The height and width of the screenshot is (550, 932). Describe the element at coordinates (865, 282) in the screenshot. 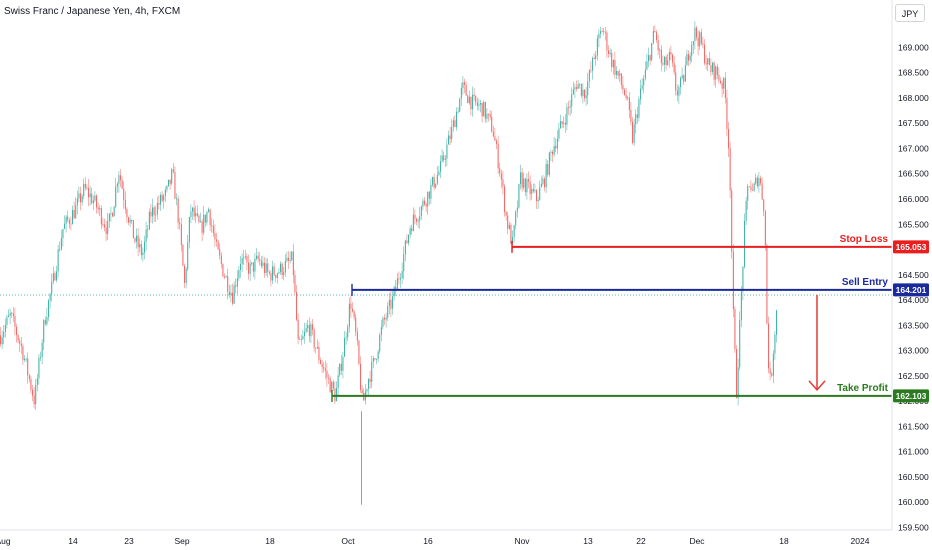

I see `sell-entry-label: Sell Entry` at that location.